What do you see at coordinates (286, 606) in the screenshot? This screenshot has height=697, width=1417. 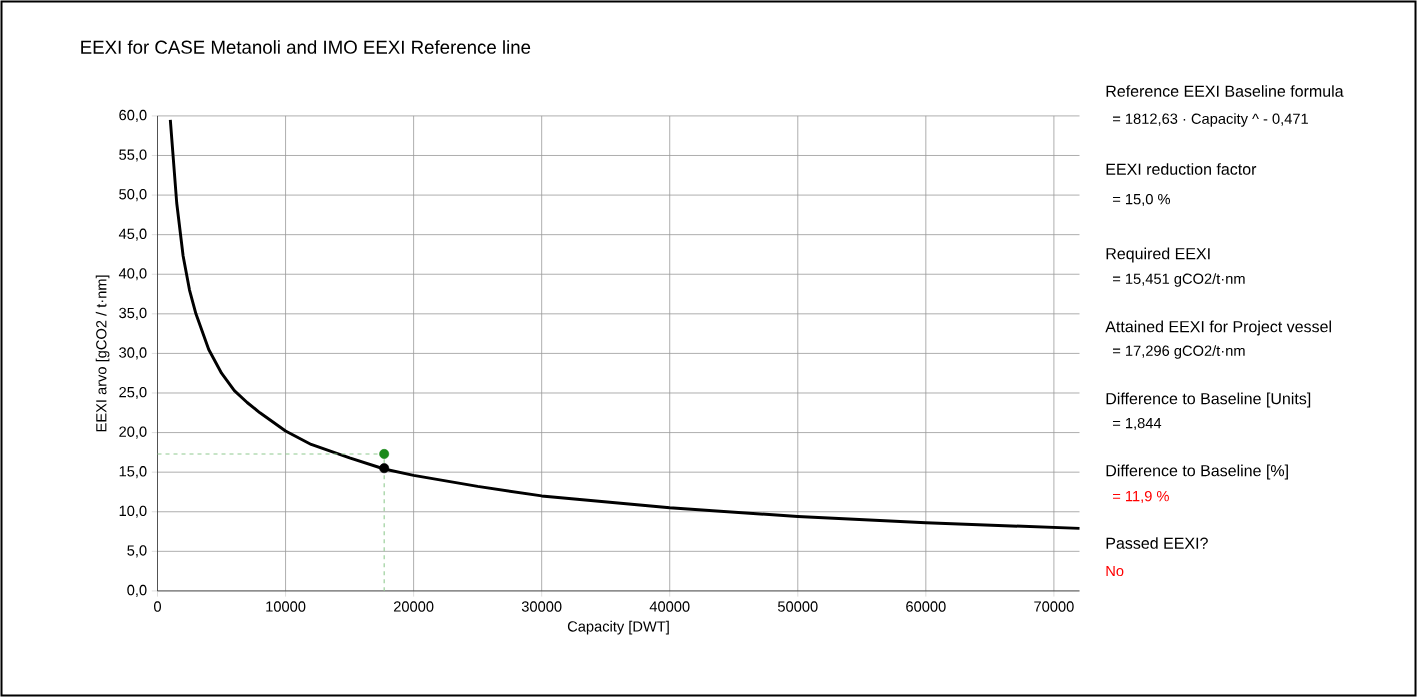 I see `x-tick-label: 10000` at bounding box center [286, 606].